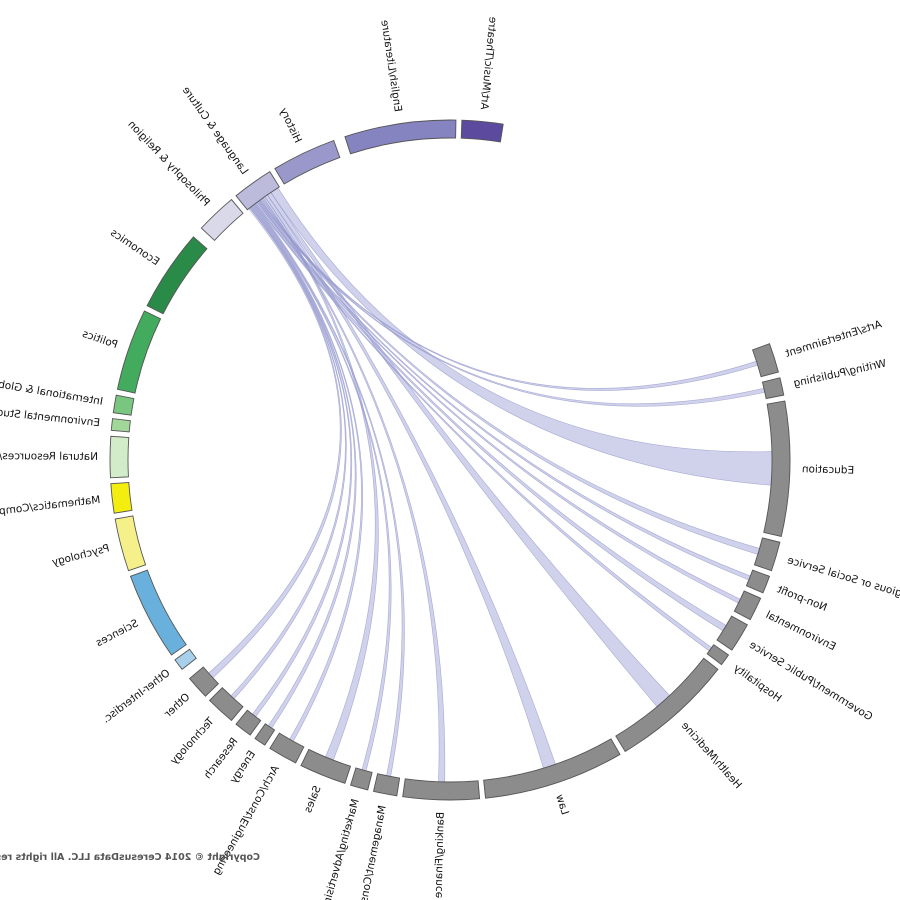  Describe the element at coordinates (204, 681) in the screenshot. I see `segment-other` at that location.